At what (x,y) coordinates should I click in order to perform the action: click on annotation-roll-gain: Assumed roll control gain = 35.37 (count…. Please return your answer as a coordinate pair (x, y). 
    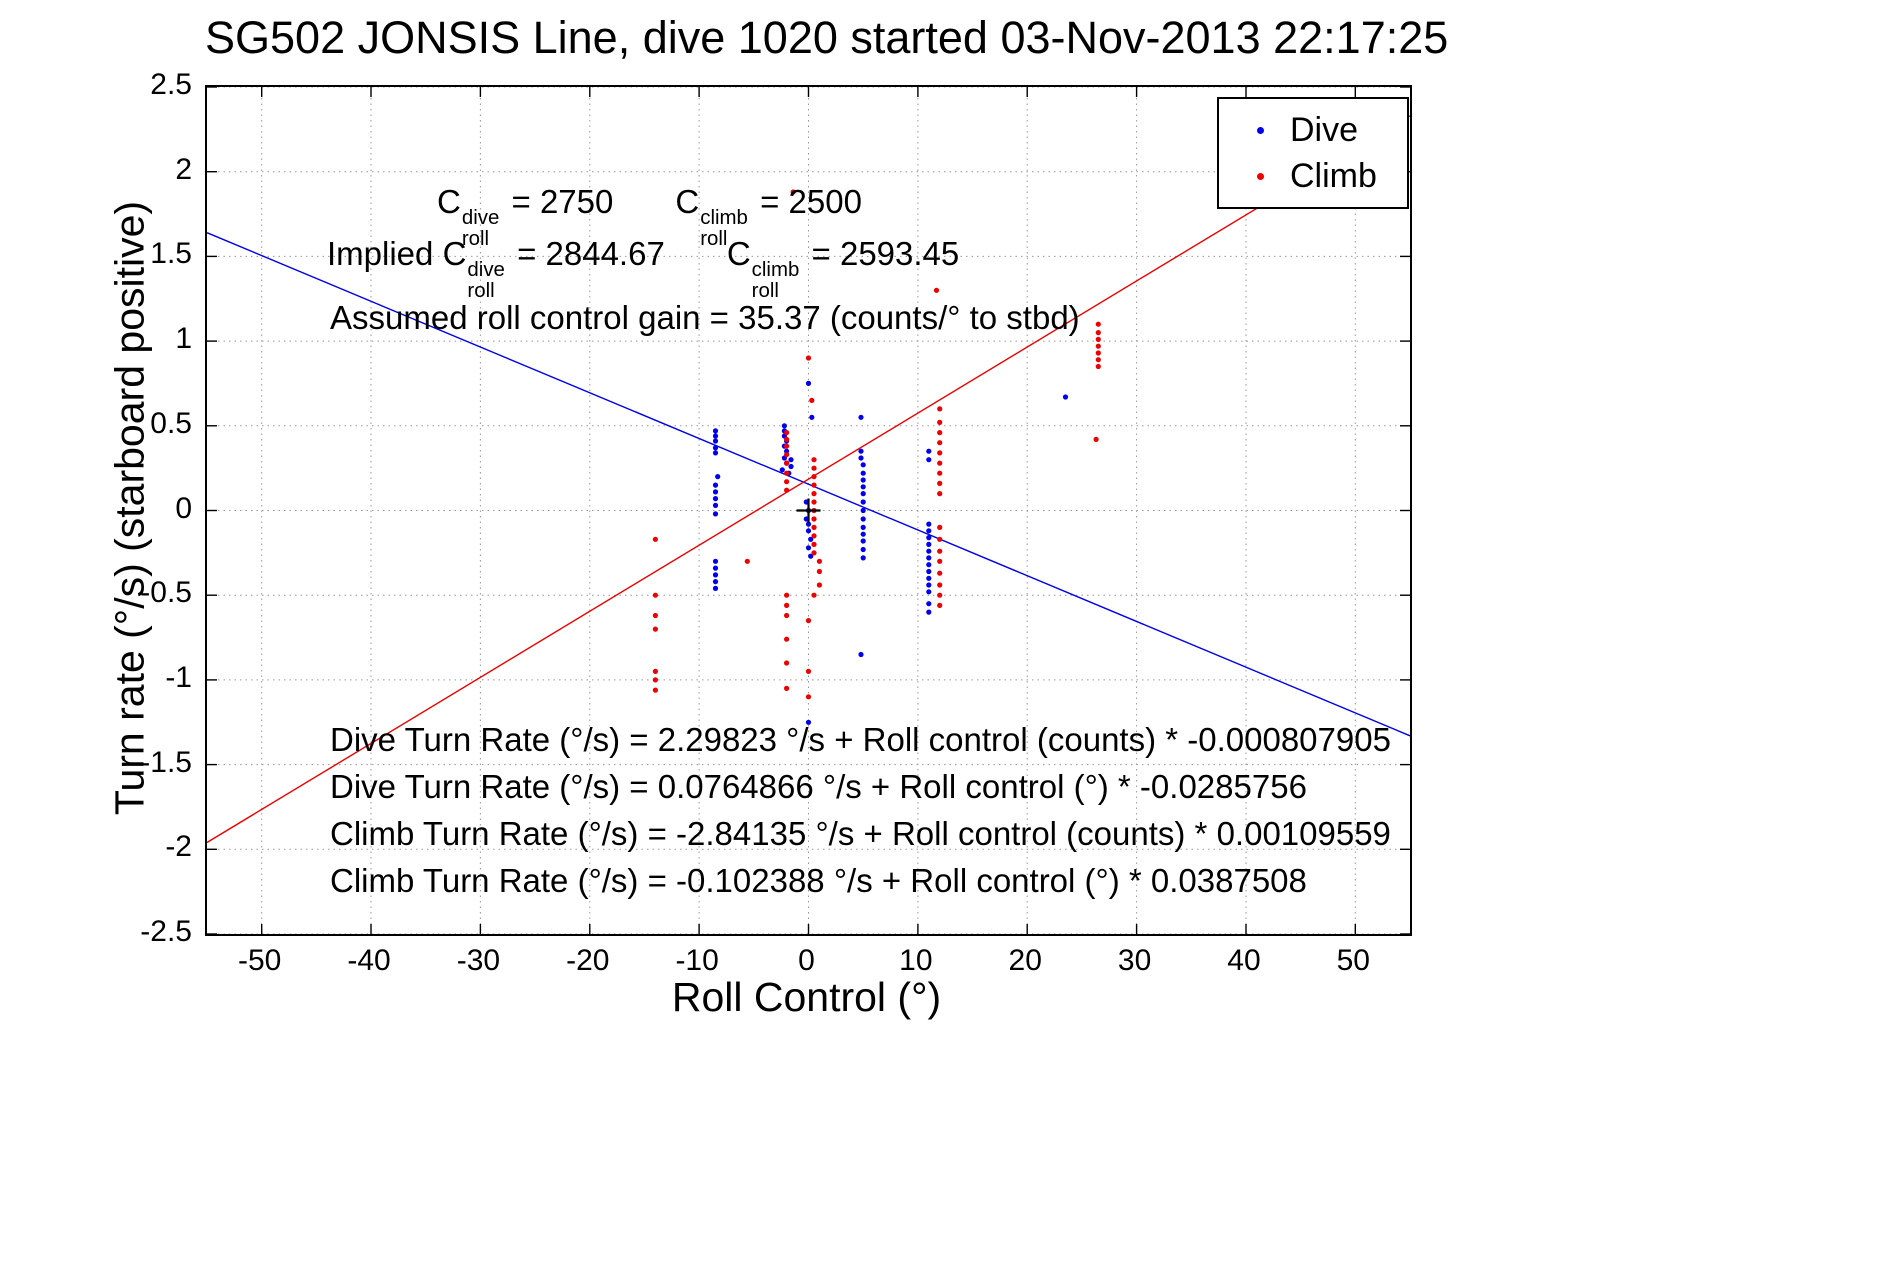
    Looking at the image, I should click on (705, 317).